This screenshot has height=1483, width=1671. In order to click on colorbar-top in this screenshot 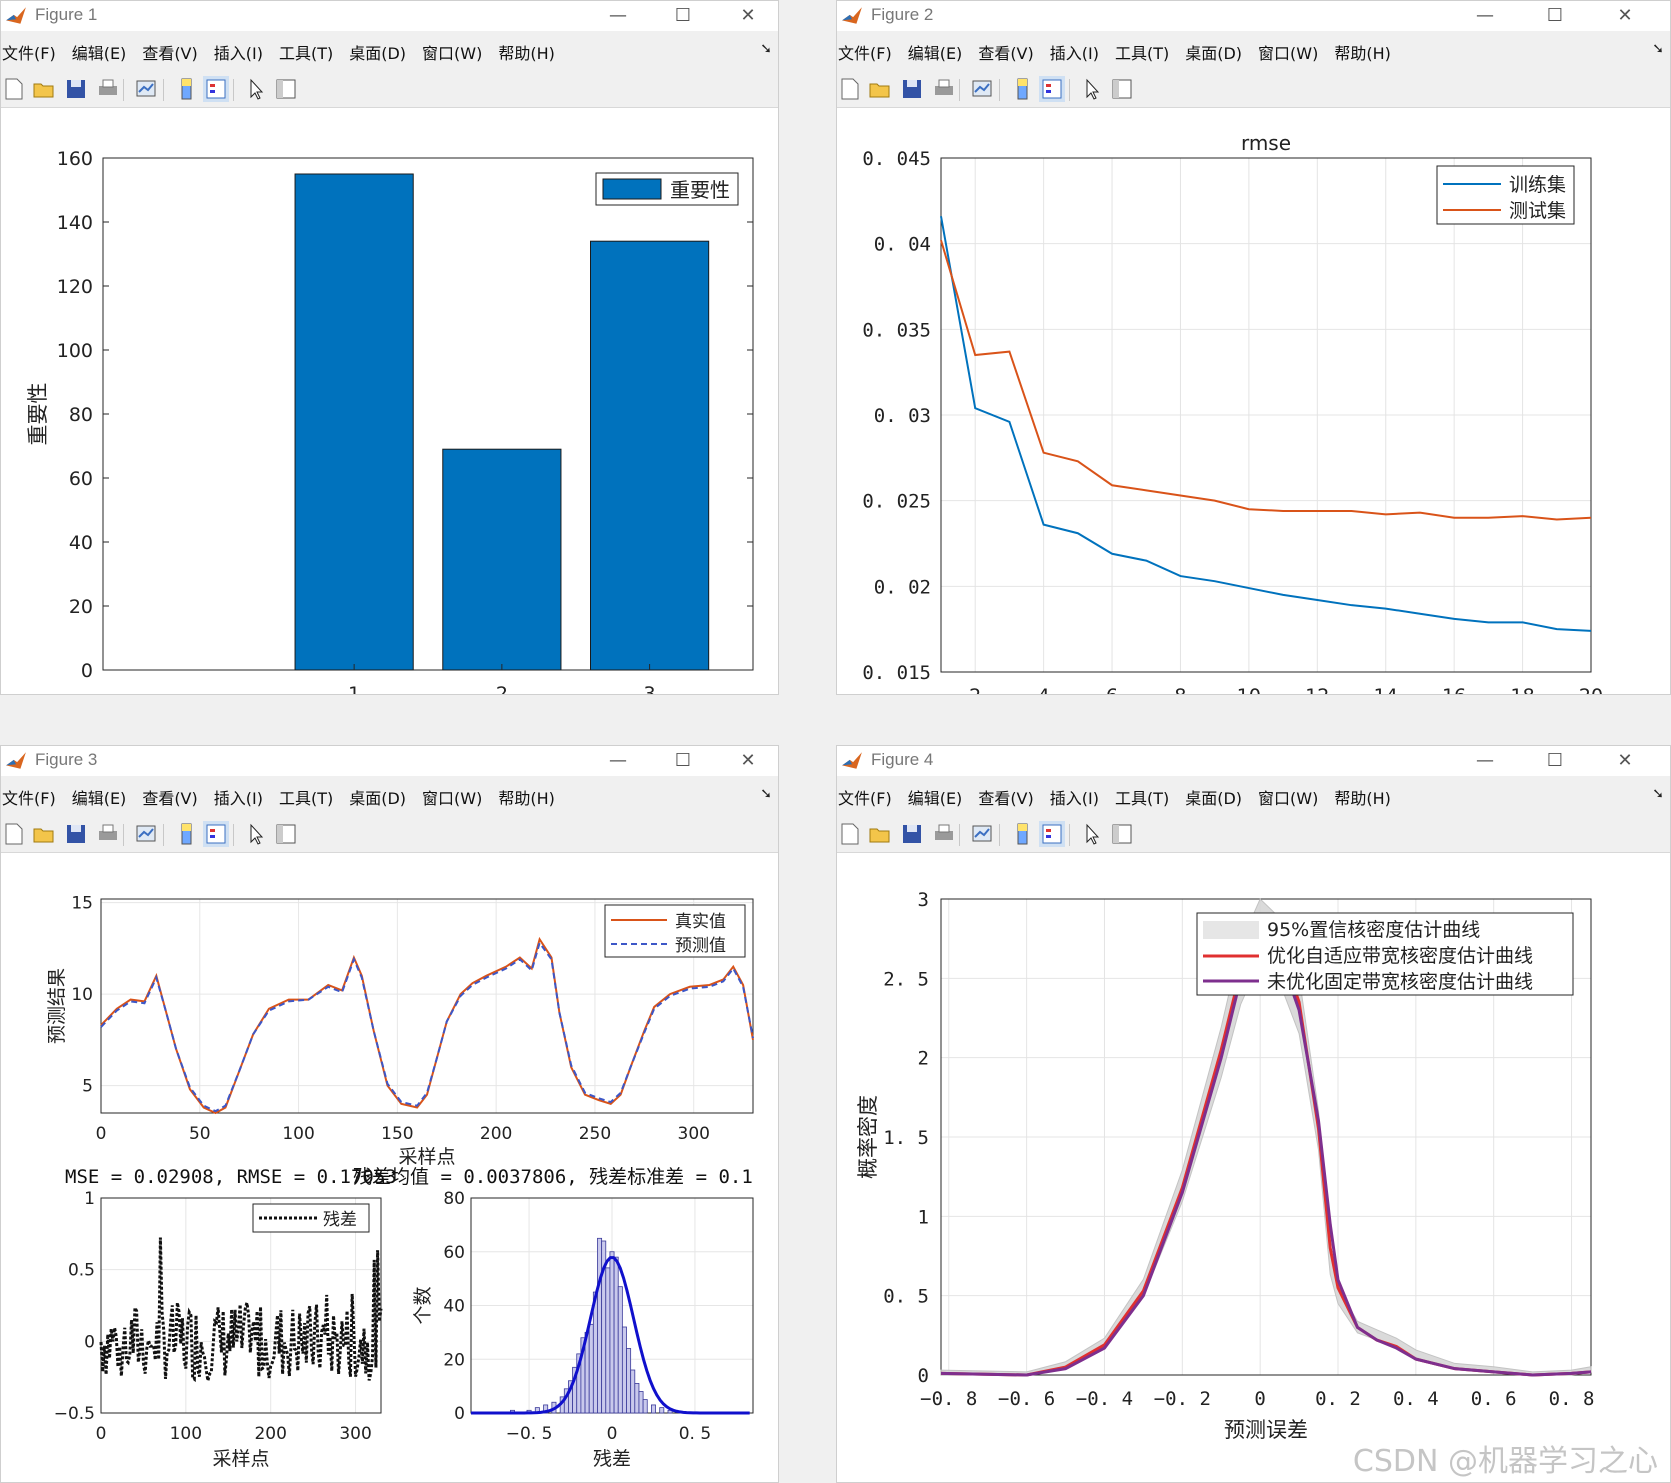, I will do `click(1022, 827)`.